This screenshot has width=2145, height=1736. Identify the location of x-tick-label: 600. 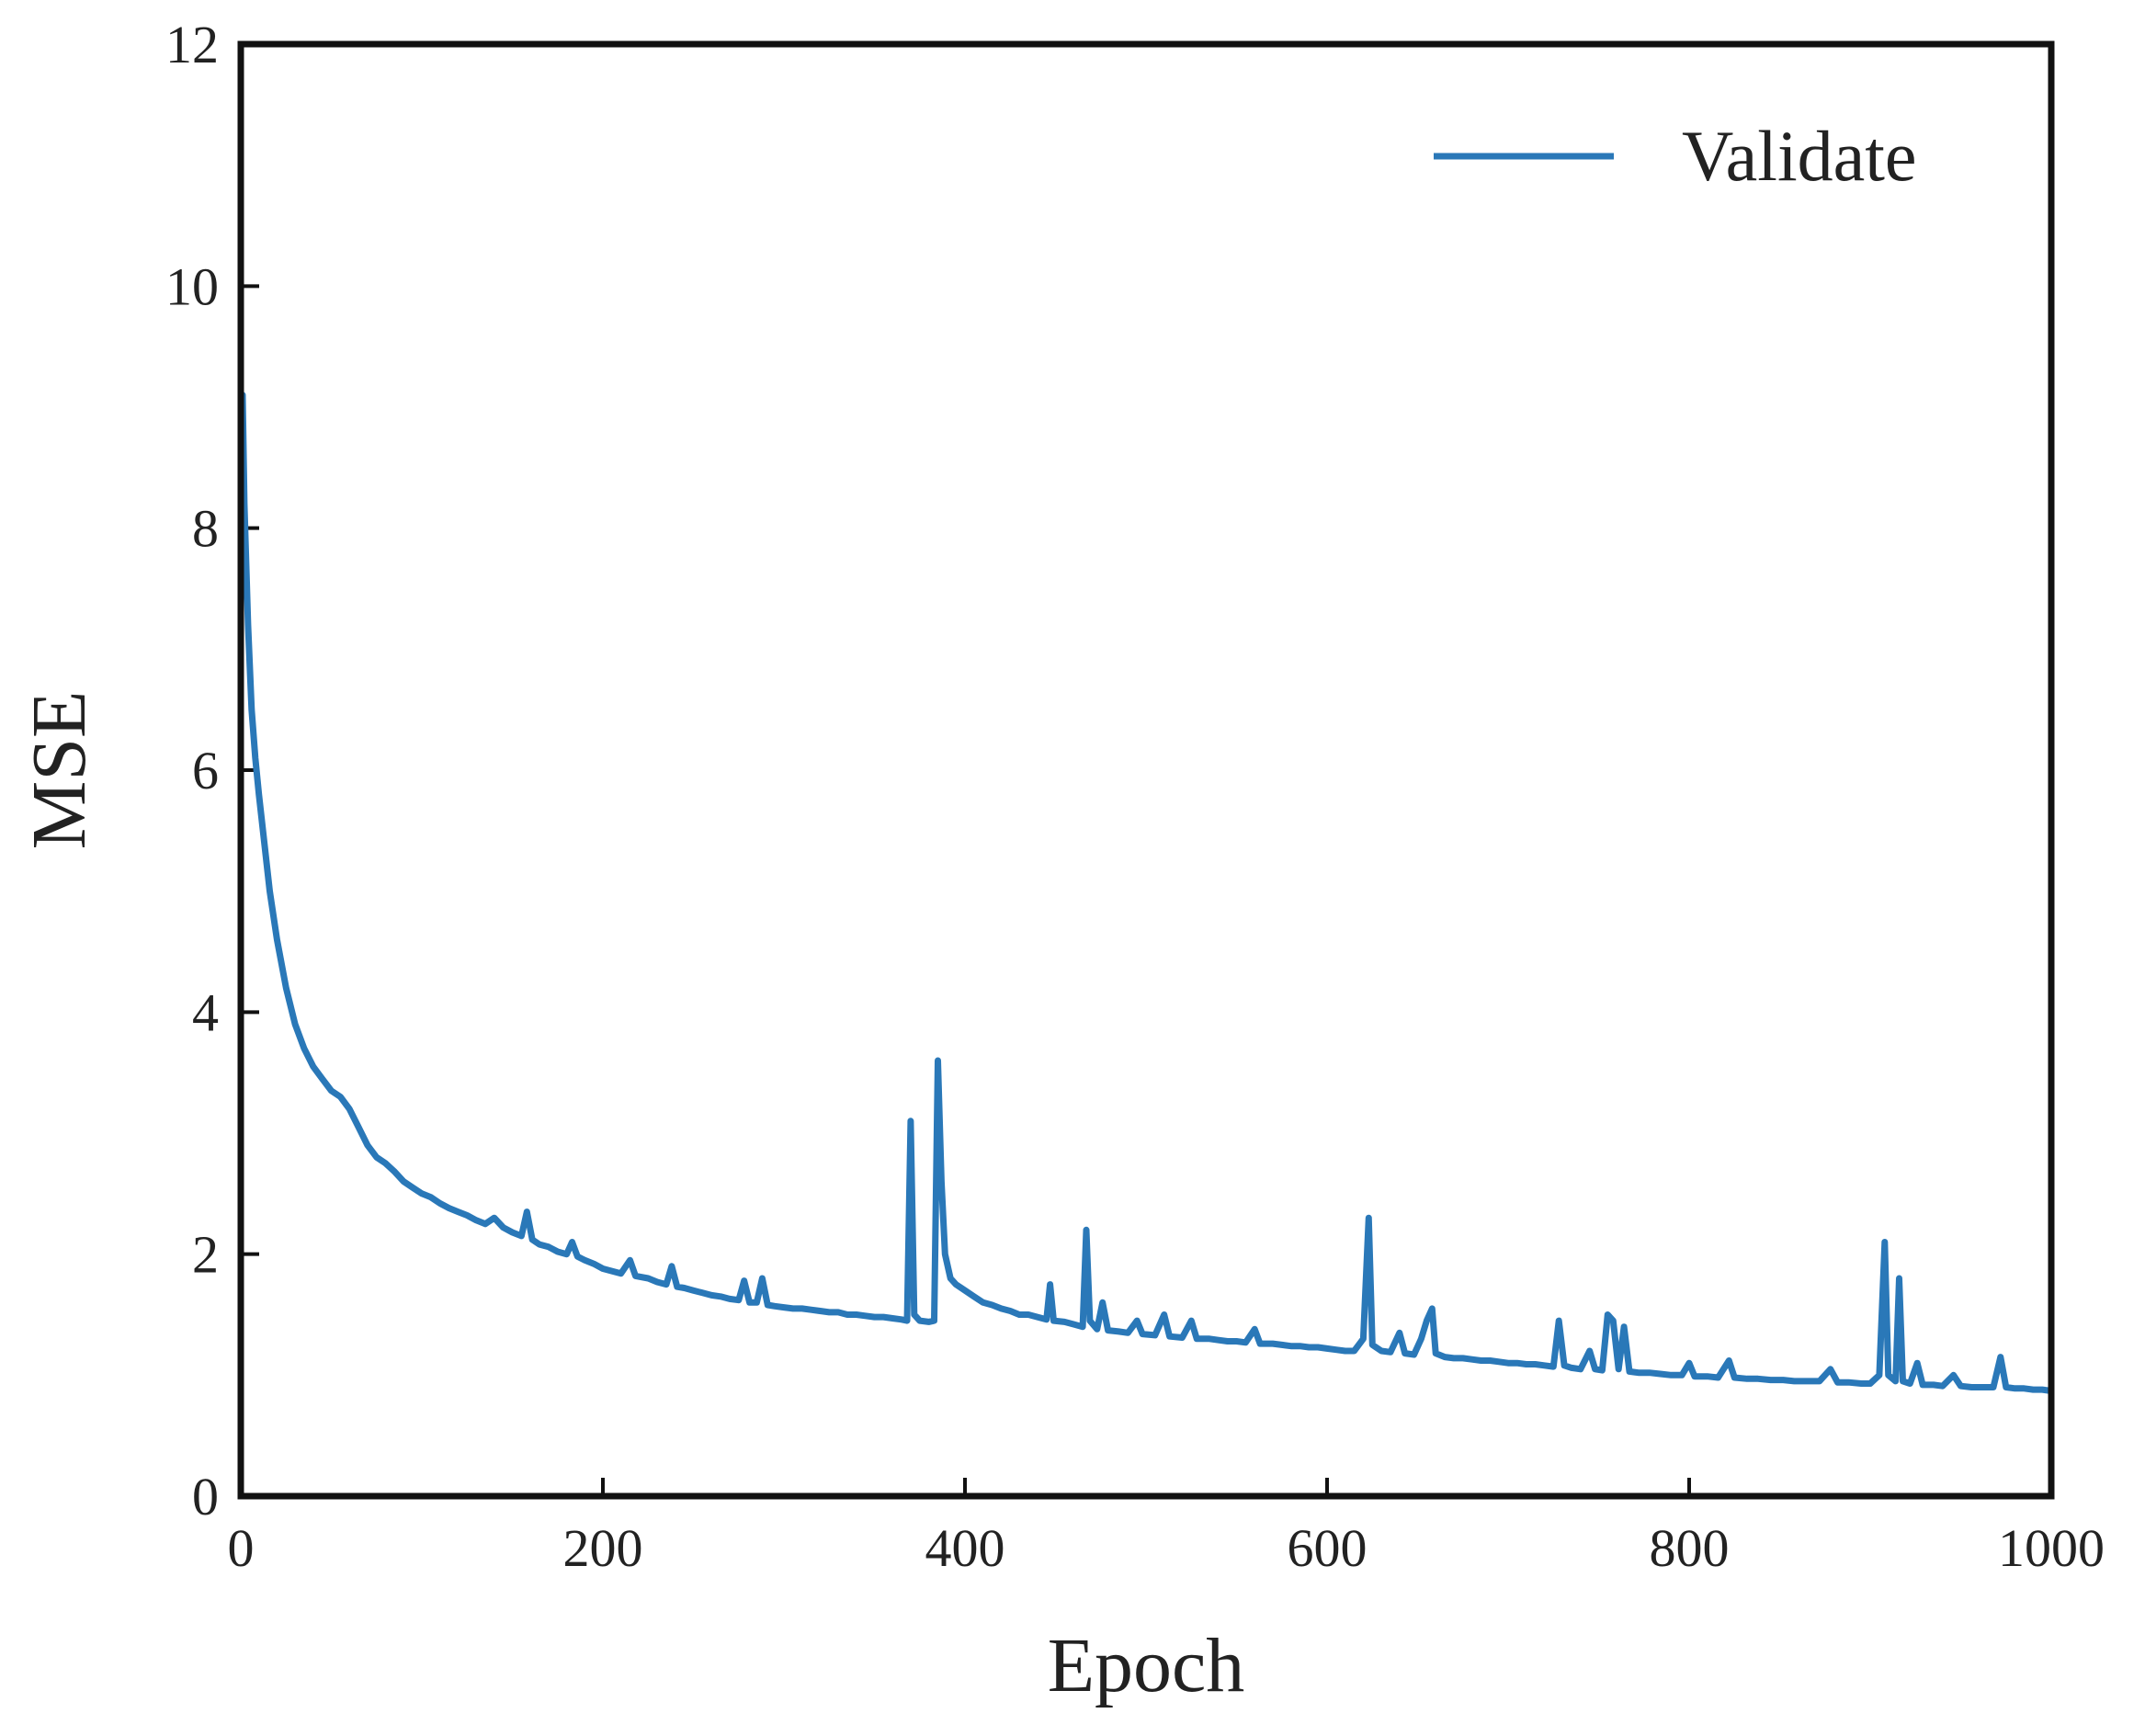
(1328, 1548).